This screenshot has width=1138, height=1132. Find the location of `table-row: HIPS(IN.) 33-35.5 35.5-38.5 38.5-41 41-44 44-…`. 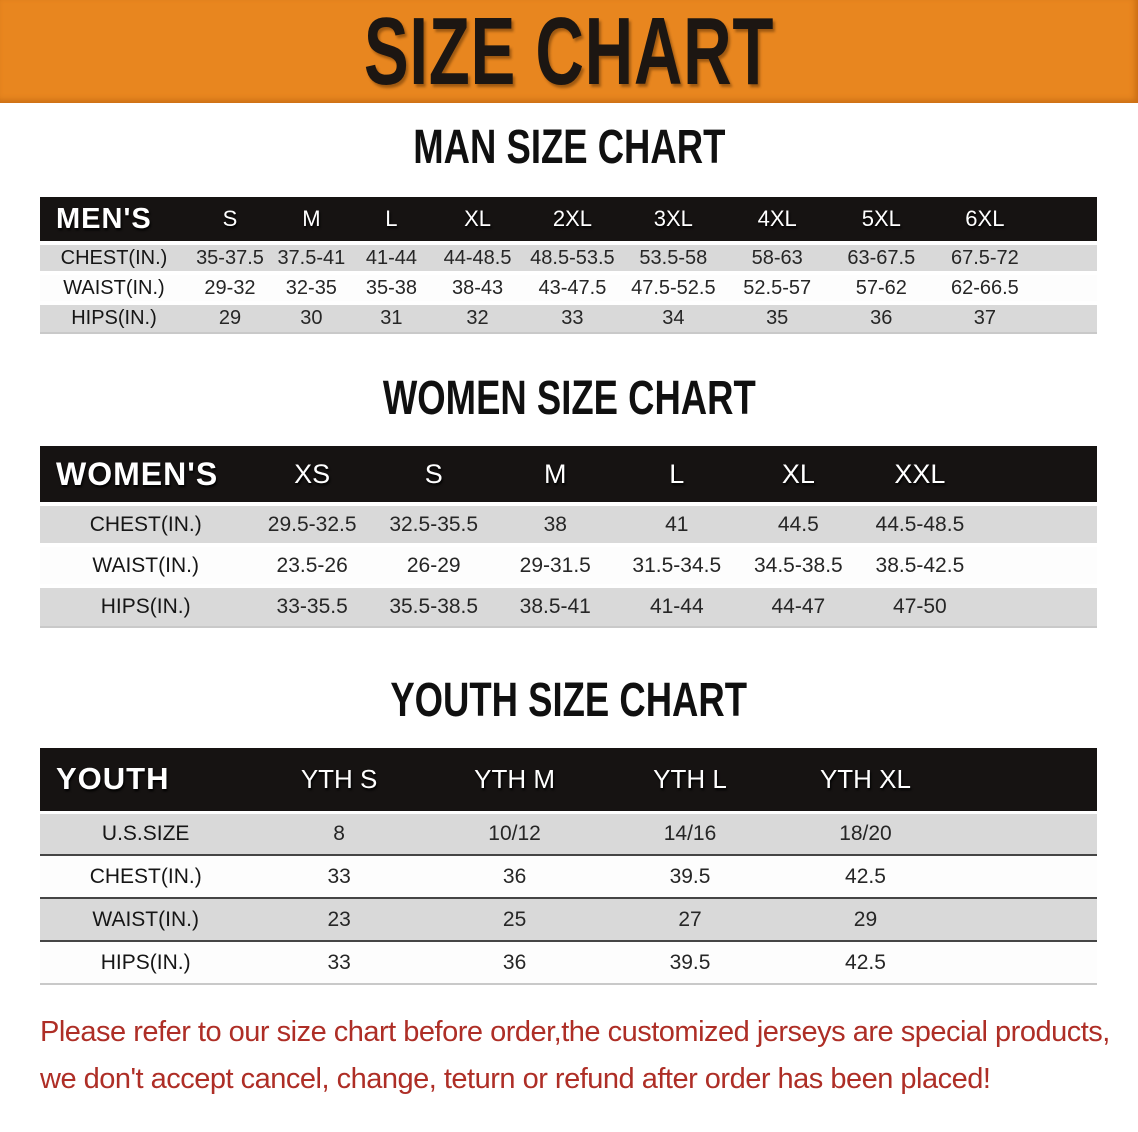

table-row: HIPS(IN.) 33-35.5 35.5-38.5 38.5-41 41-44 44-… is located at coordinates (568, 606).